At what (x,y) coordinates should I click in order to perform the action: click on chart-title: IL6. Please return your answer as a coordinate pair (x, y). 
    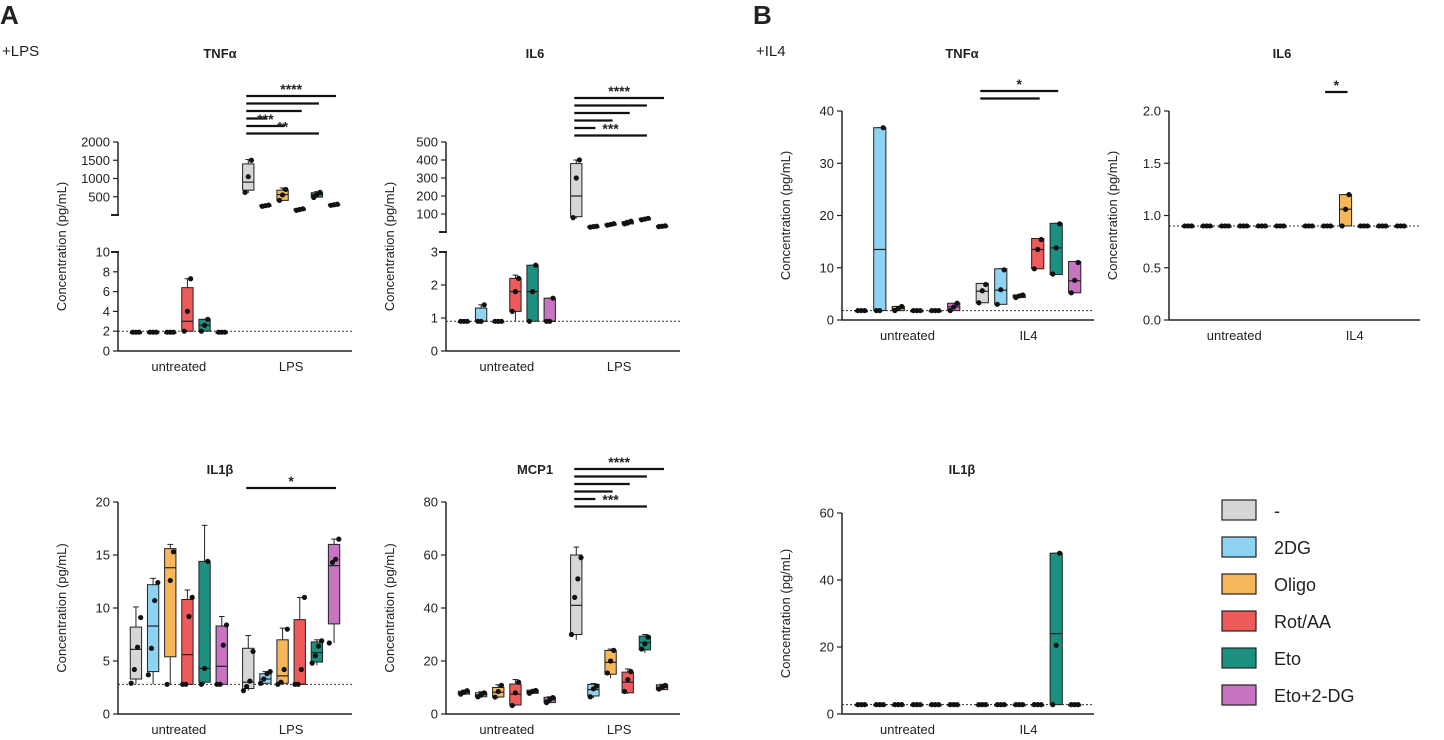
    Looking at the image, I should click on (1282, 53).